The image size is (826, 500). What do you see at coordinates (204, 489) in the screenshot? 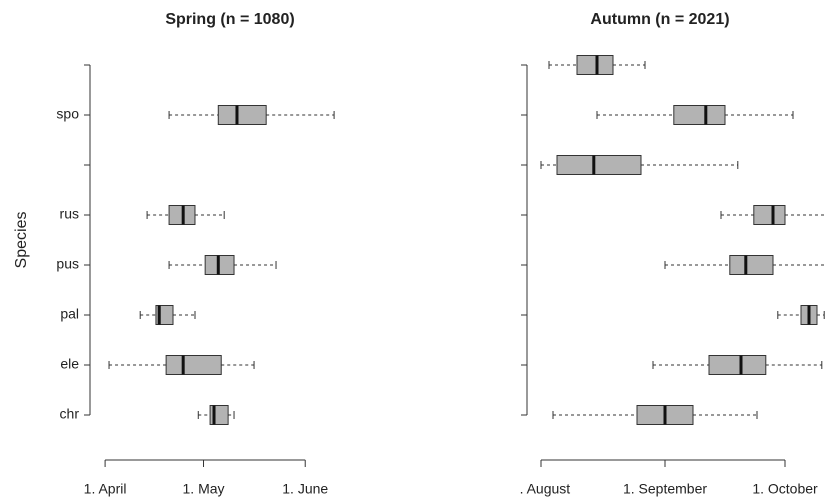
I see `x-tick-label: 1. May` at bounding box center [204, 489].